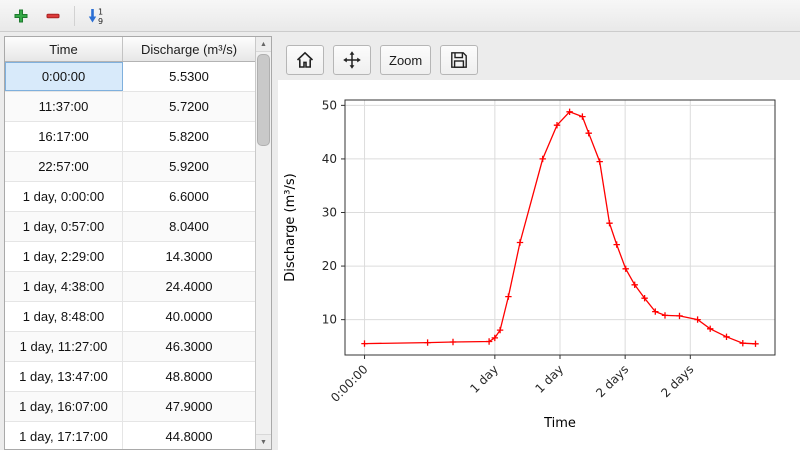 Image resolution: width=800 pixels, height=450 pixels. Describe the element at coordinates (130, 435) in the screenshot. I see `table-row: 1 day, 17:17:00 44.8000` at that location.